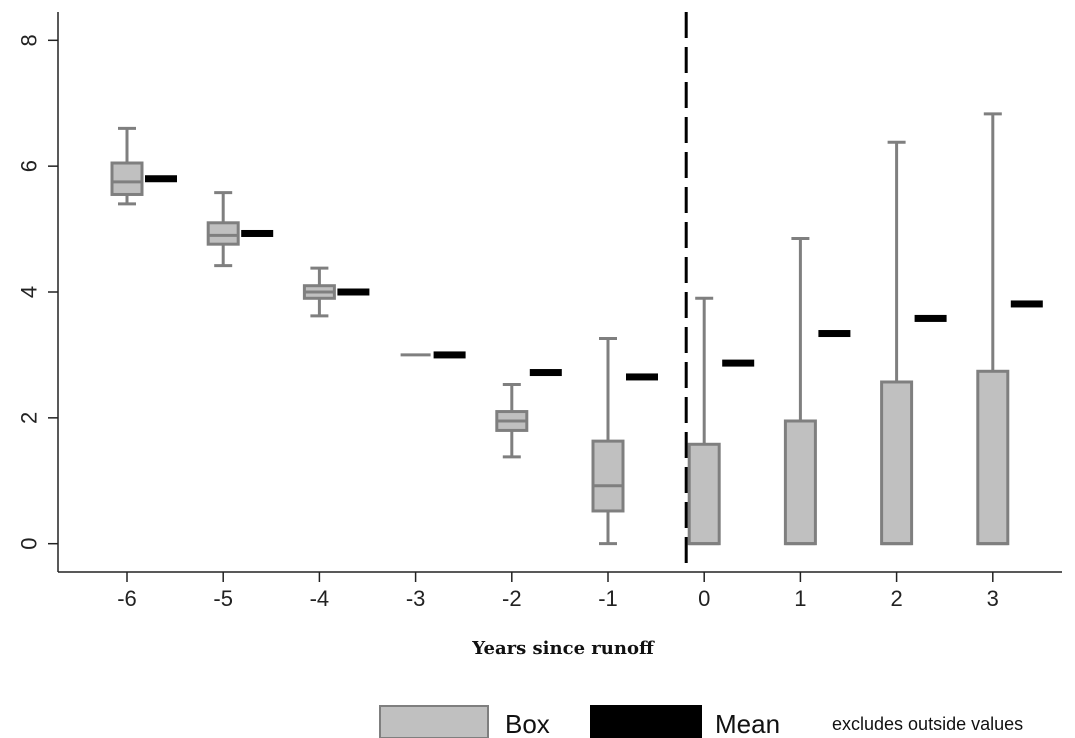 The height and width of the screenshot is (738, 1075). I want to click on legend-box-label: Box, so click(527, 723).